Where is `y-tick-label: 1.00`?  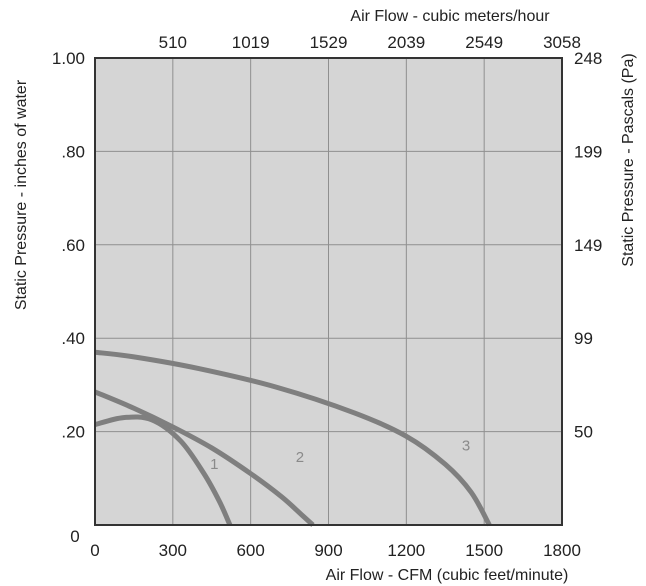
y-tick-label: 1.00 is located at coordinates (68, 58).